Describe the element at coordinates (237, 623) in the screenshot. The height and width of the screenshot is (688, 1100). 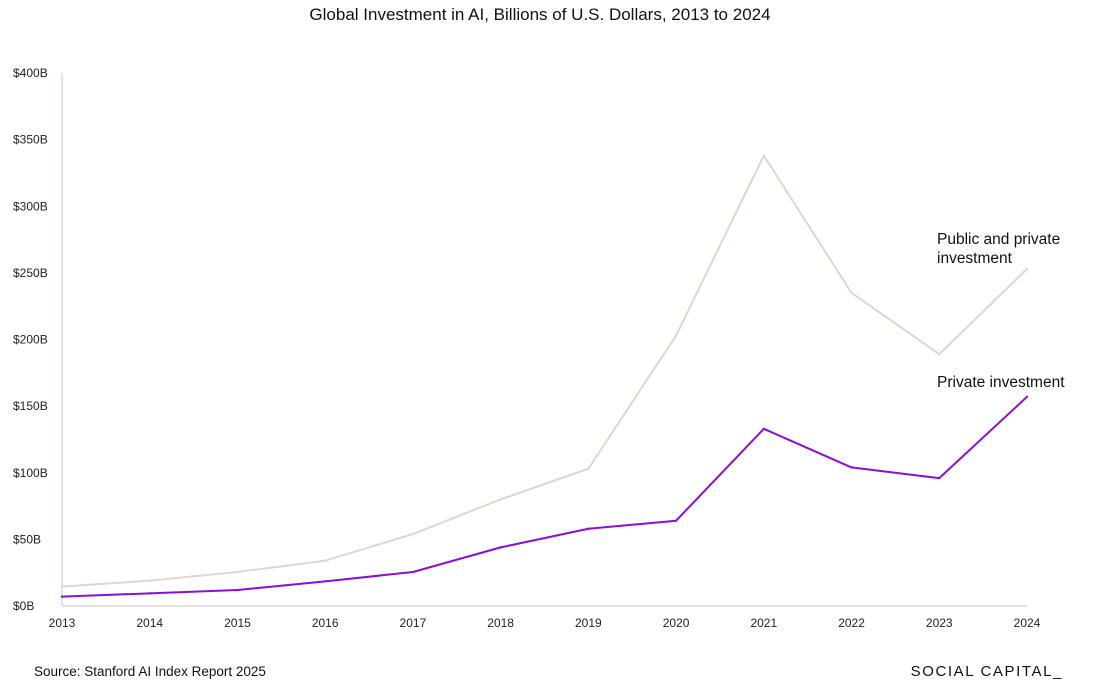
I see `x-tick-label: 2015` at that location.